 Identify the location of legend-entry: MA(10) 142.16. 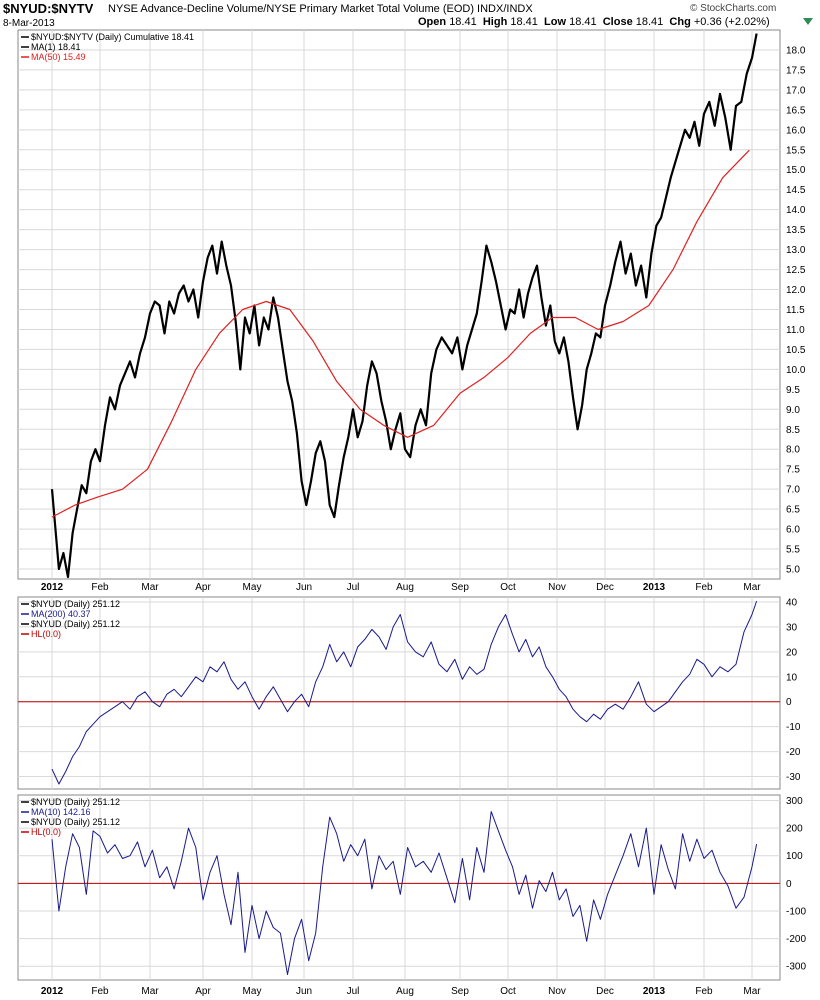
(61, 812).